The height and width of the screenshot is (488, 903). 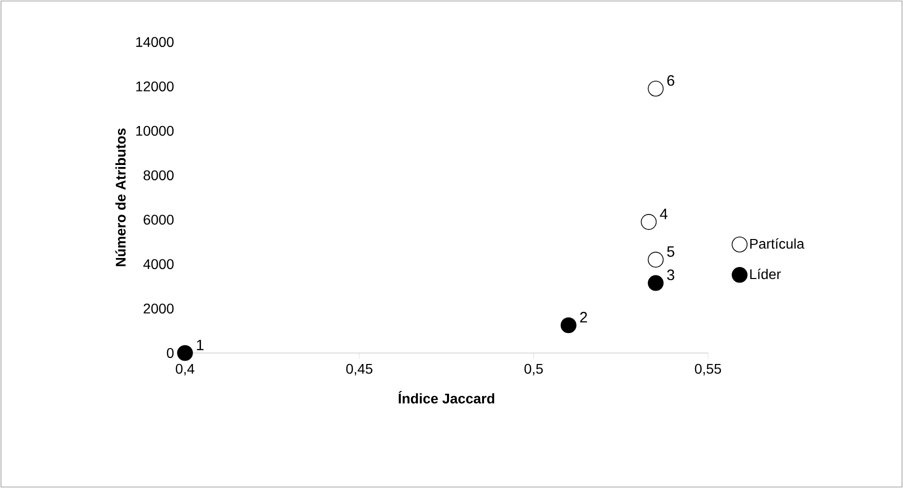 What do you see at coordinates (200, 345) in the screenshot?
I see `annotation: 1` at bounding box center [200, 345].